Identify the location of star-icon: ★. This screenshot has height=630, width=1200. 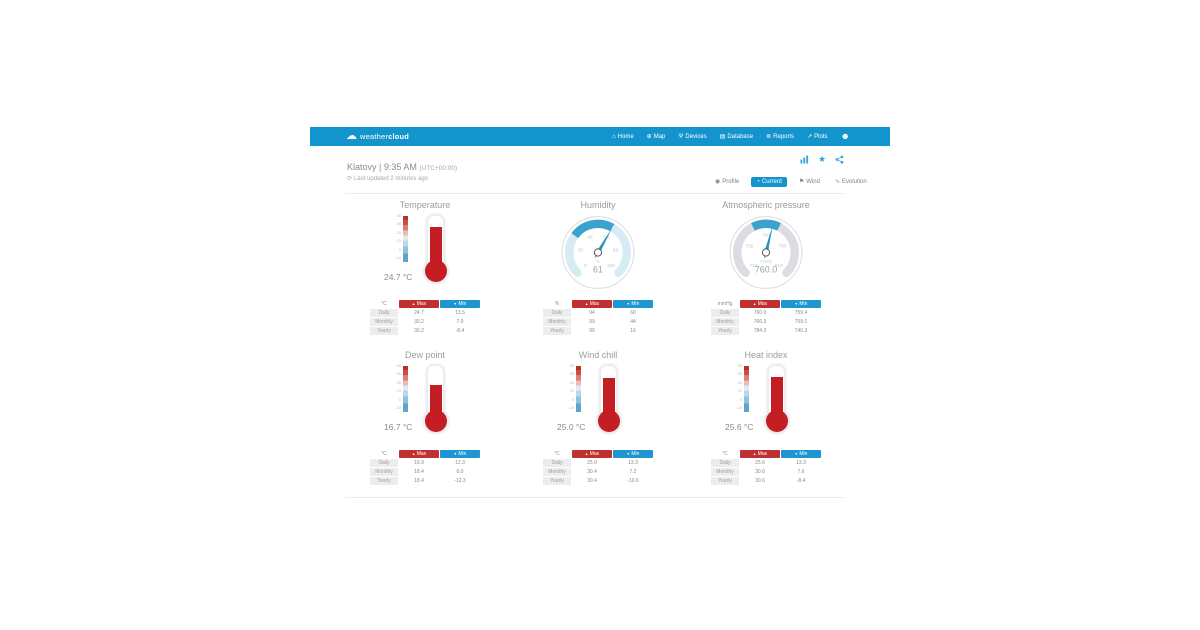
(822, 159).